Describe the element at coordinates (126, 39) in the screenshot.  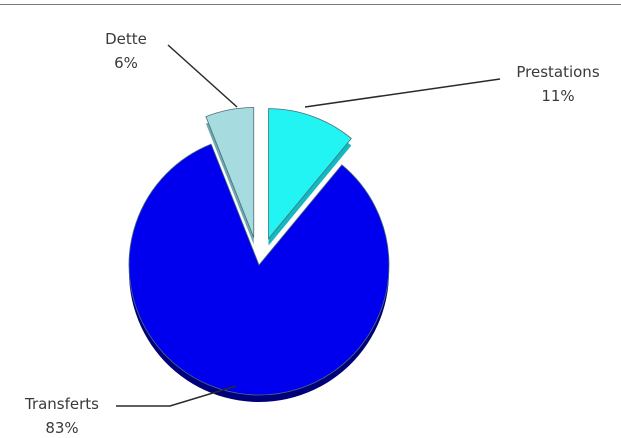
I see `slice-label-dette: Dette` at that location.